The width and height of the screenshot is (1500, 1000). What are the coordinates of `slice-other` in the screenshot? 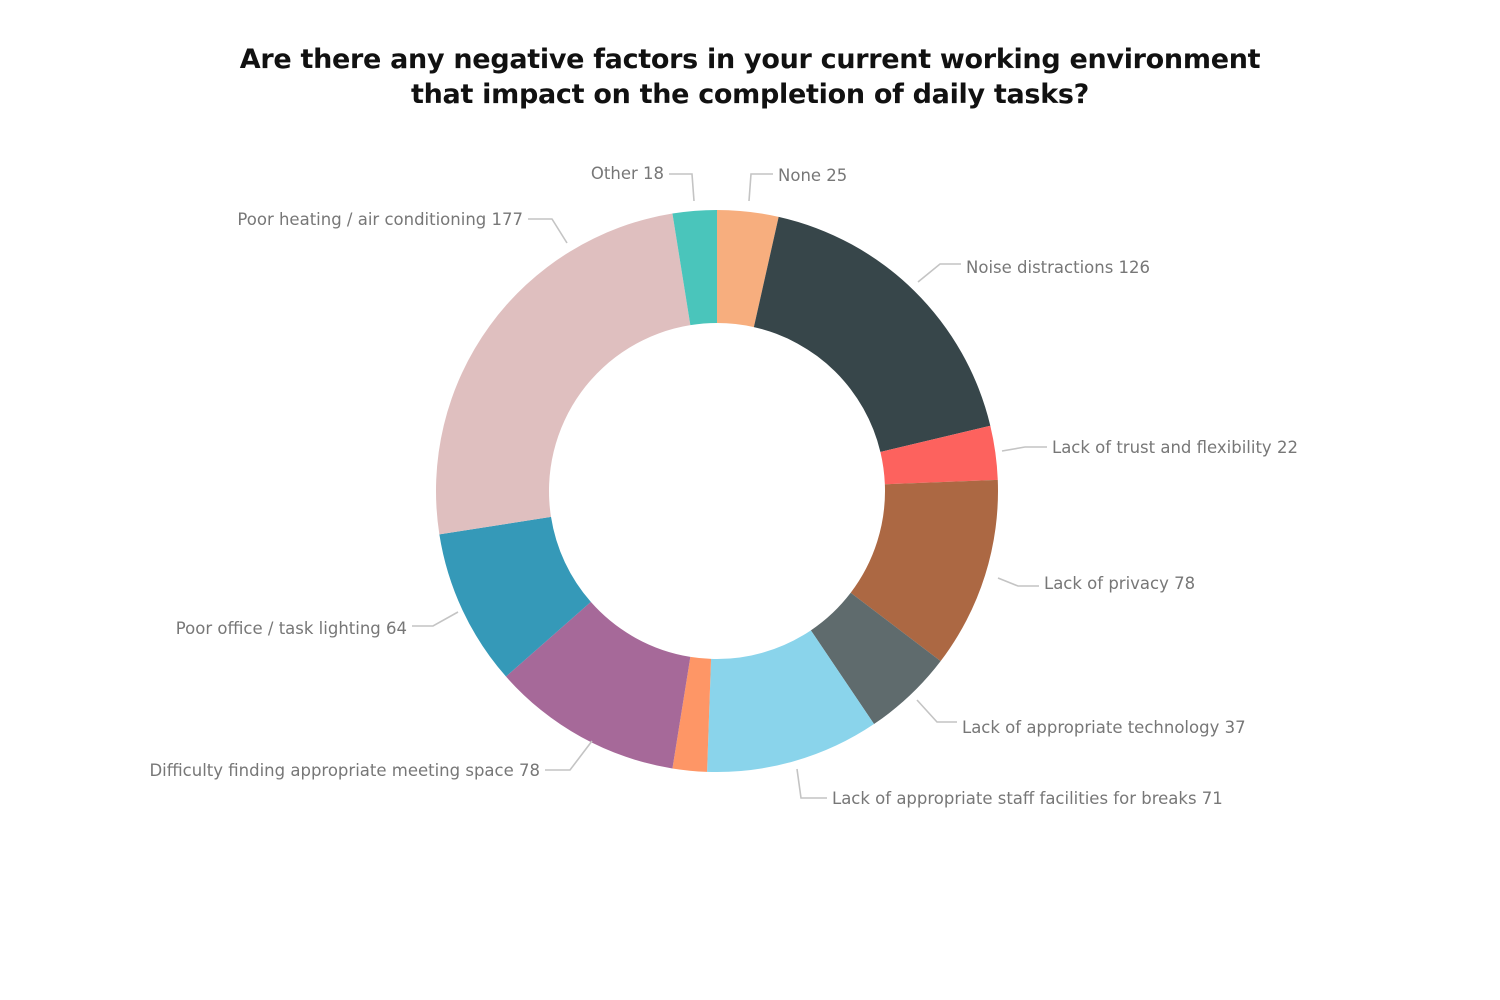 It's located at (694, 268).